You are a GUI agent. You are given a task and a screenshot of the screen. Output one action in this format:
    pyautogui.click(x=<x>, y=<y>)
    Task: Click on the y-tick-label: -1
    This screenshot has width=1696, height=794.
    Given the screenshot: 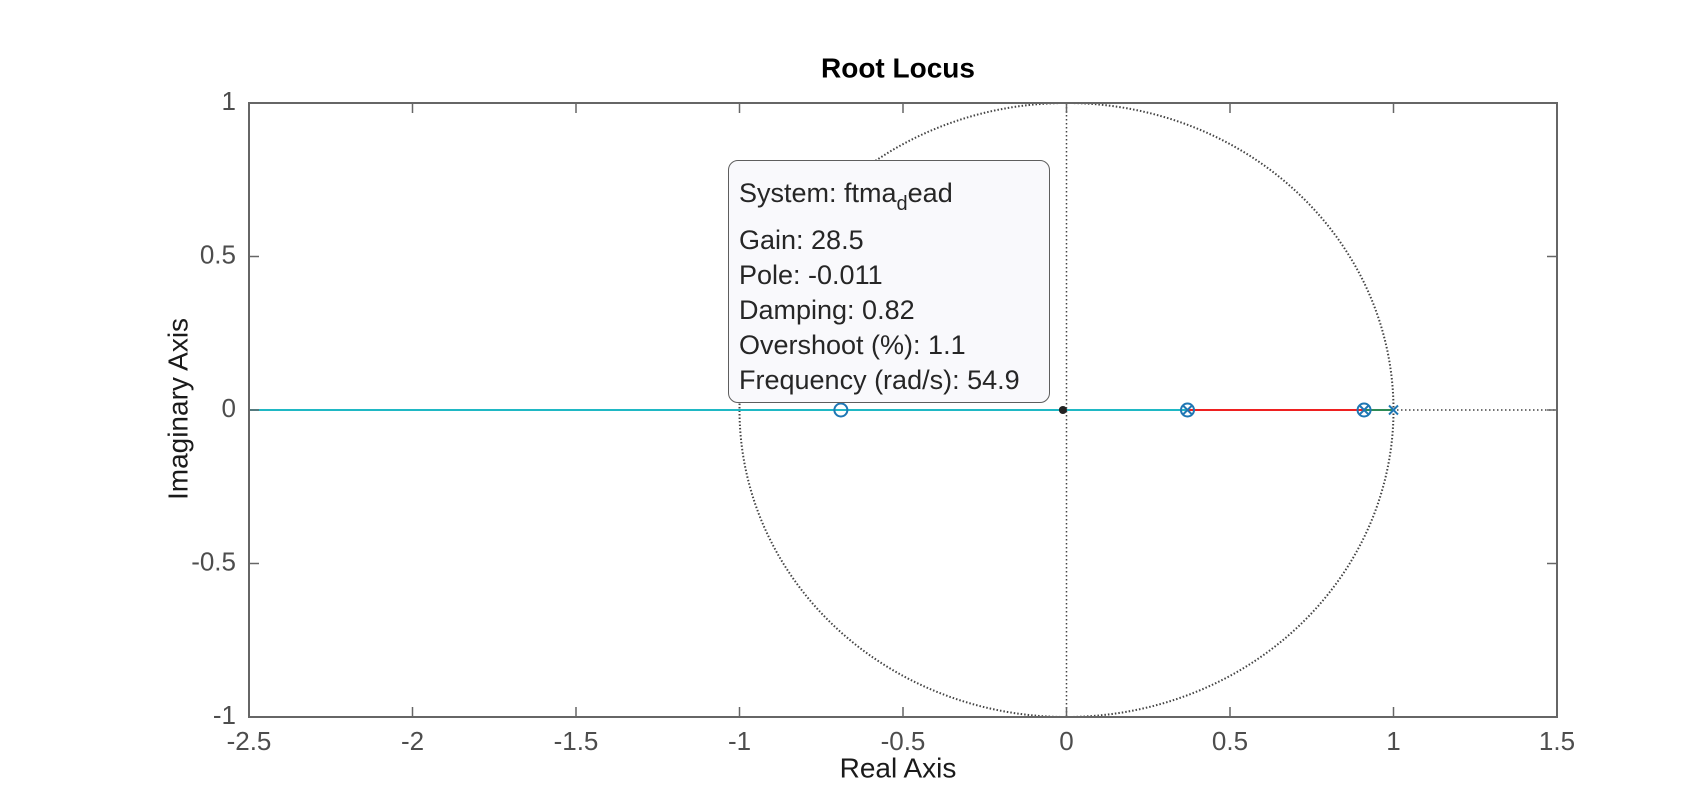 What is the action you would take?
    pyautogui.click(x=224, y=715)
    